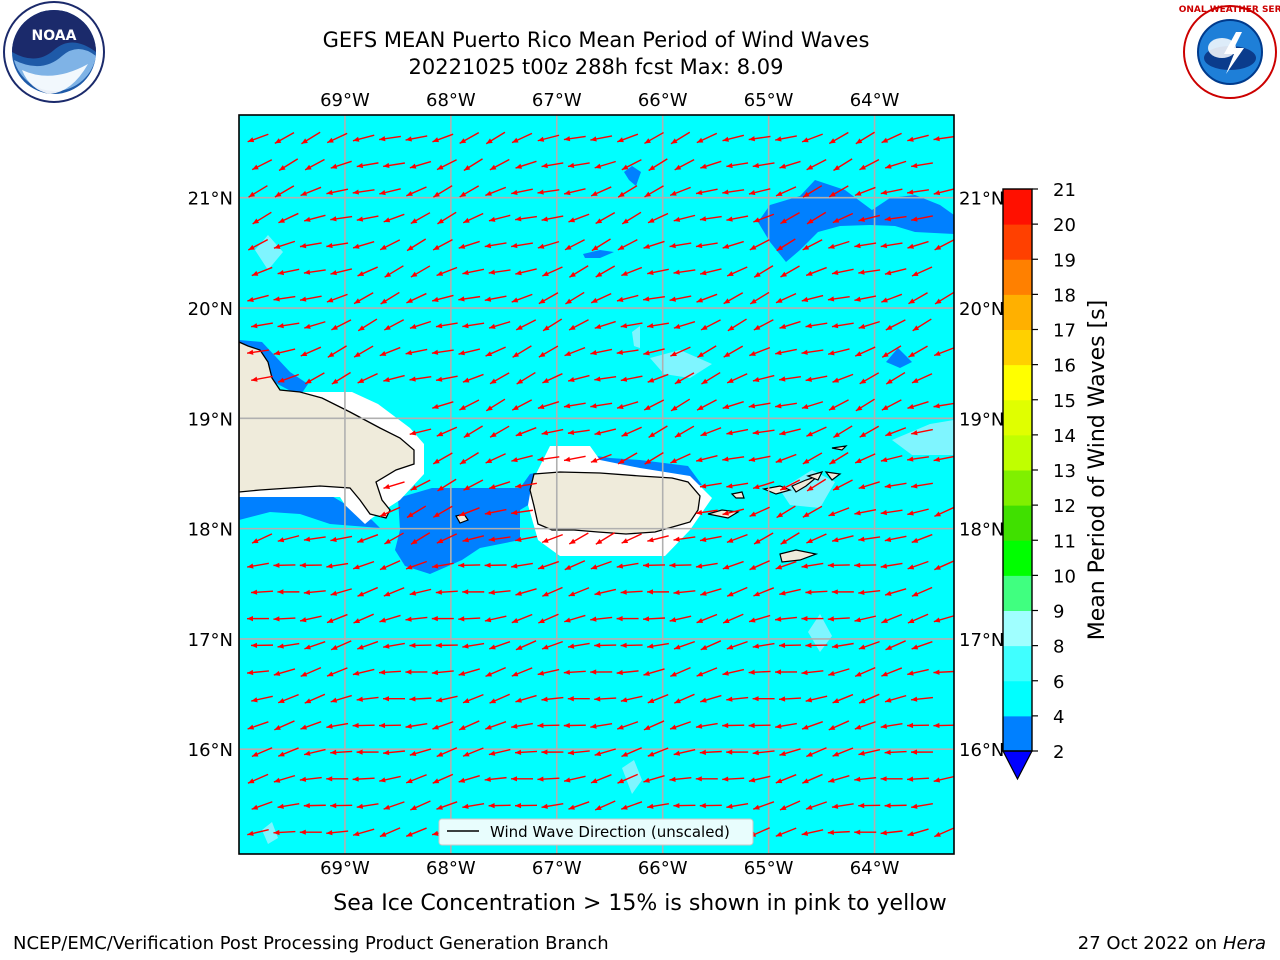 This screenshot has height=960, width=1280. What do you see at coordinates (1058, 752) in the screenshot?
I see `colorbar-tick-label: 2` at bounding box center [1058, 752].